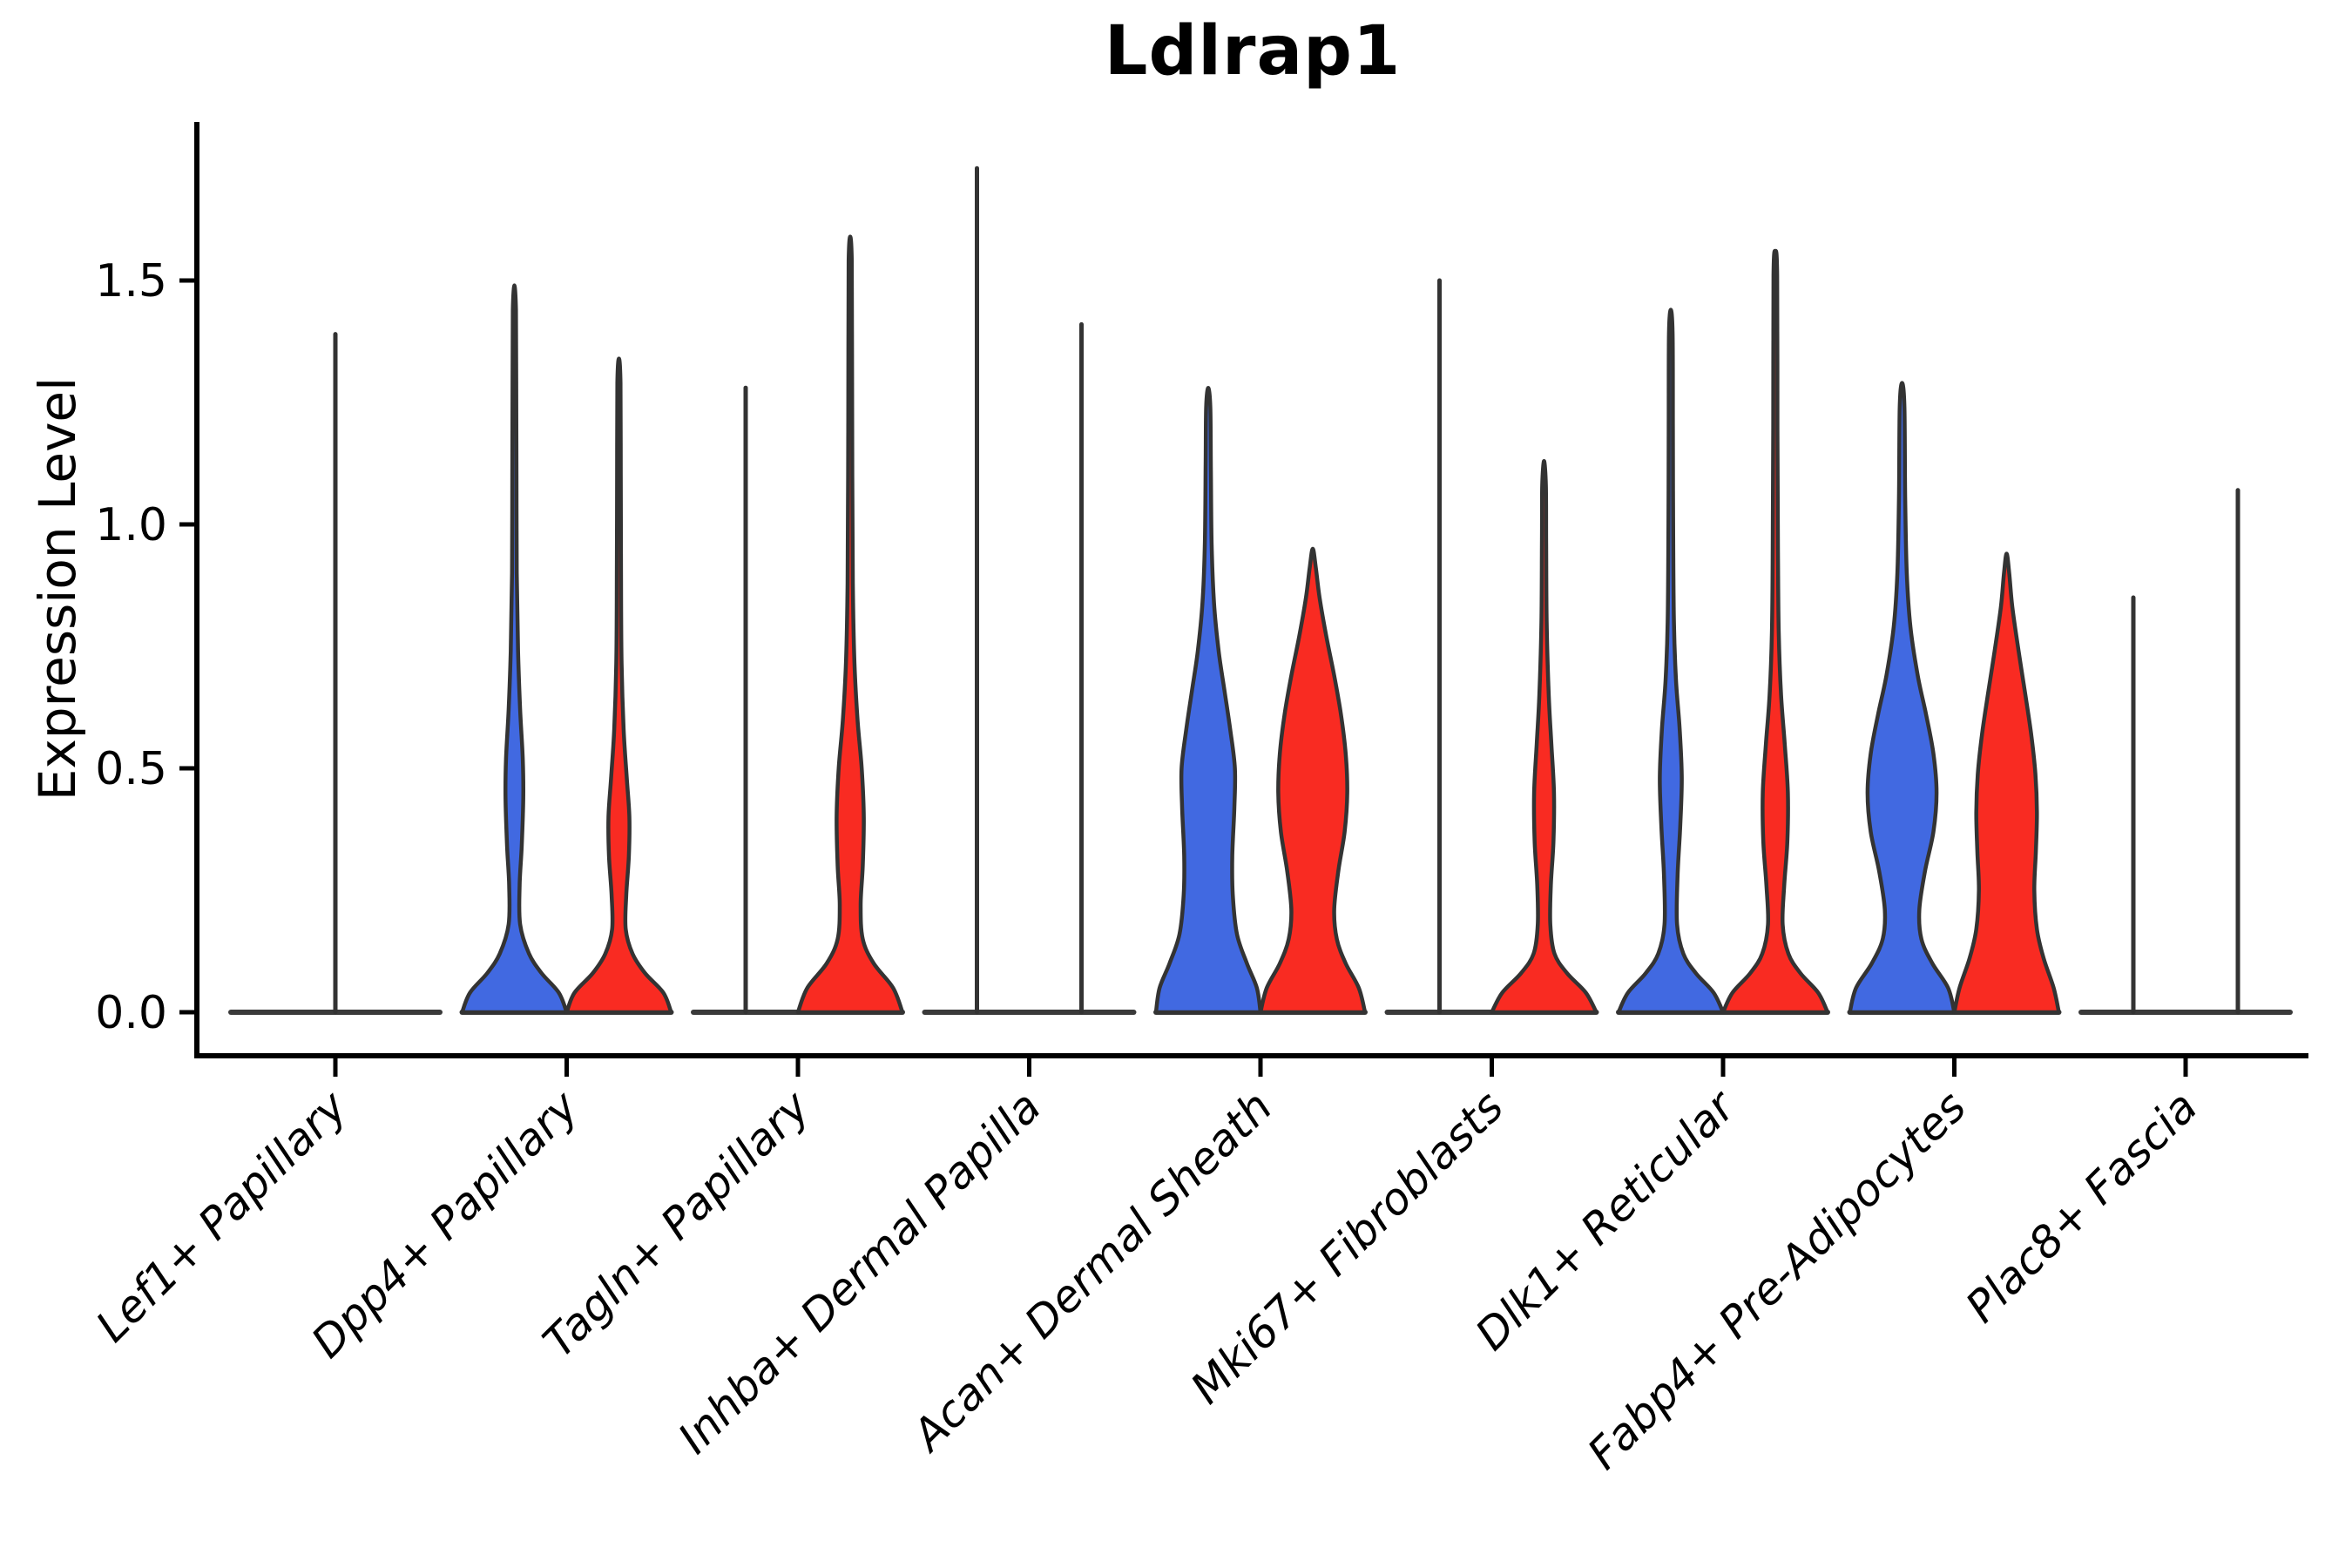 This screenshot has height=1568, width=2352. What do you see at coordinates (221, 1215) in the screenshot?
I see `x-category-label: Lef1+ Papillary` at bounding box center [221, 1215].